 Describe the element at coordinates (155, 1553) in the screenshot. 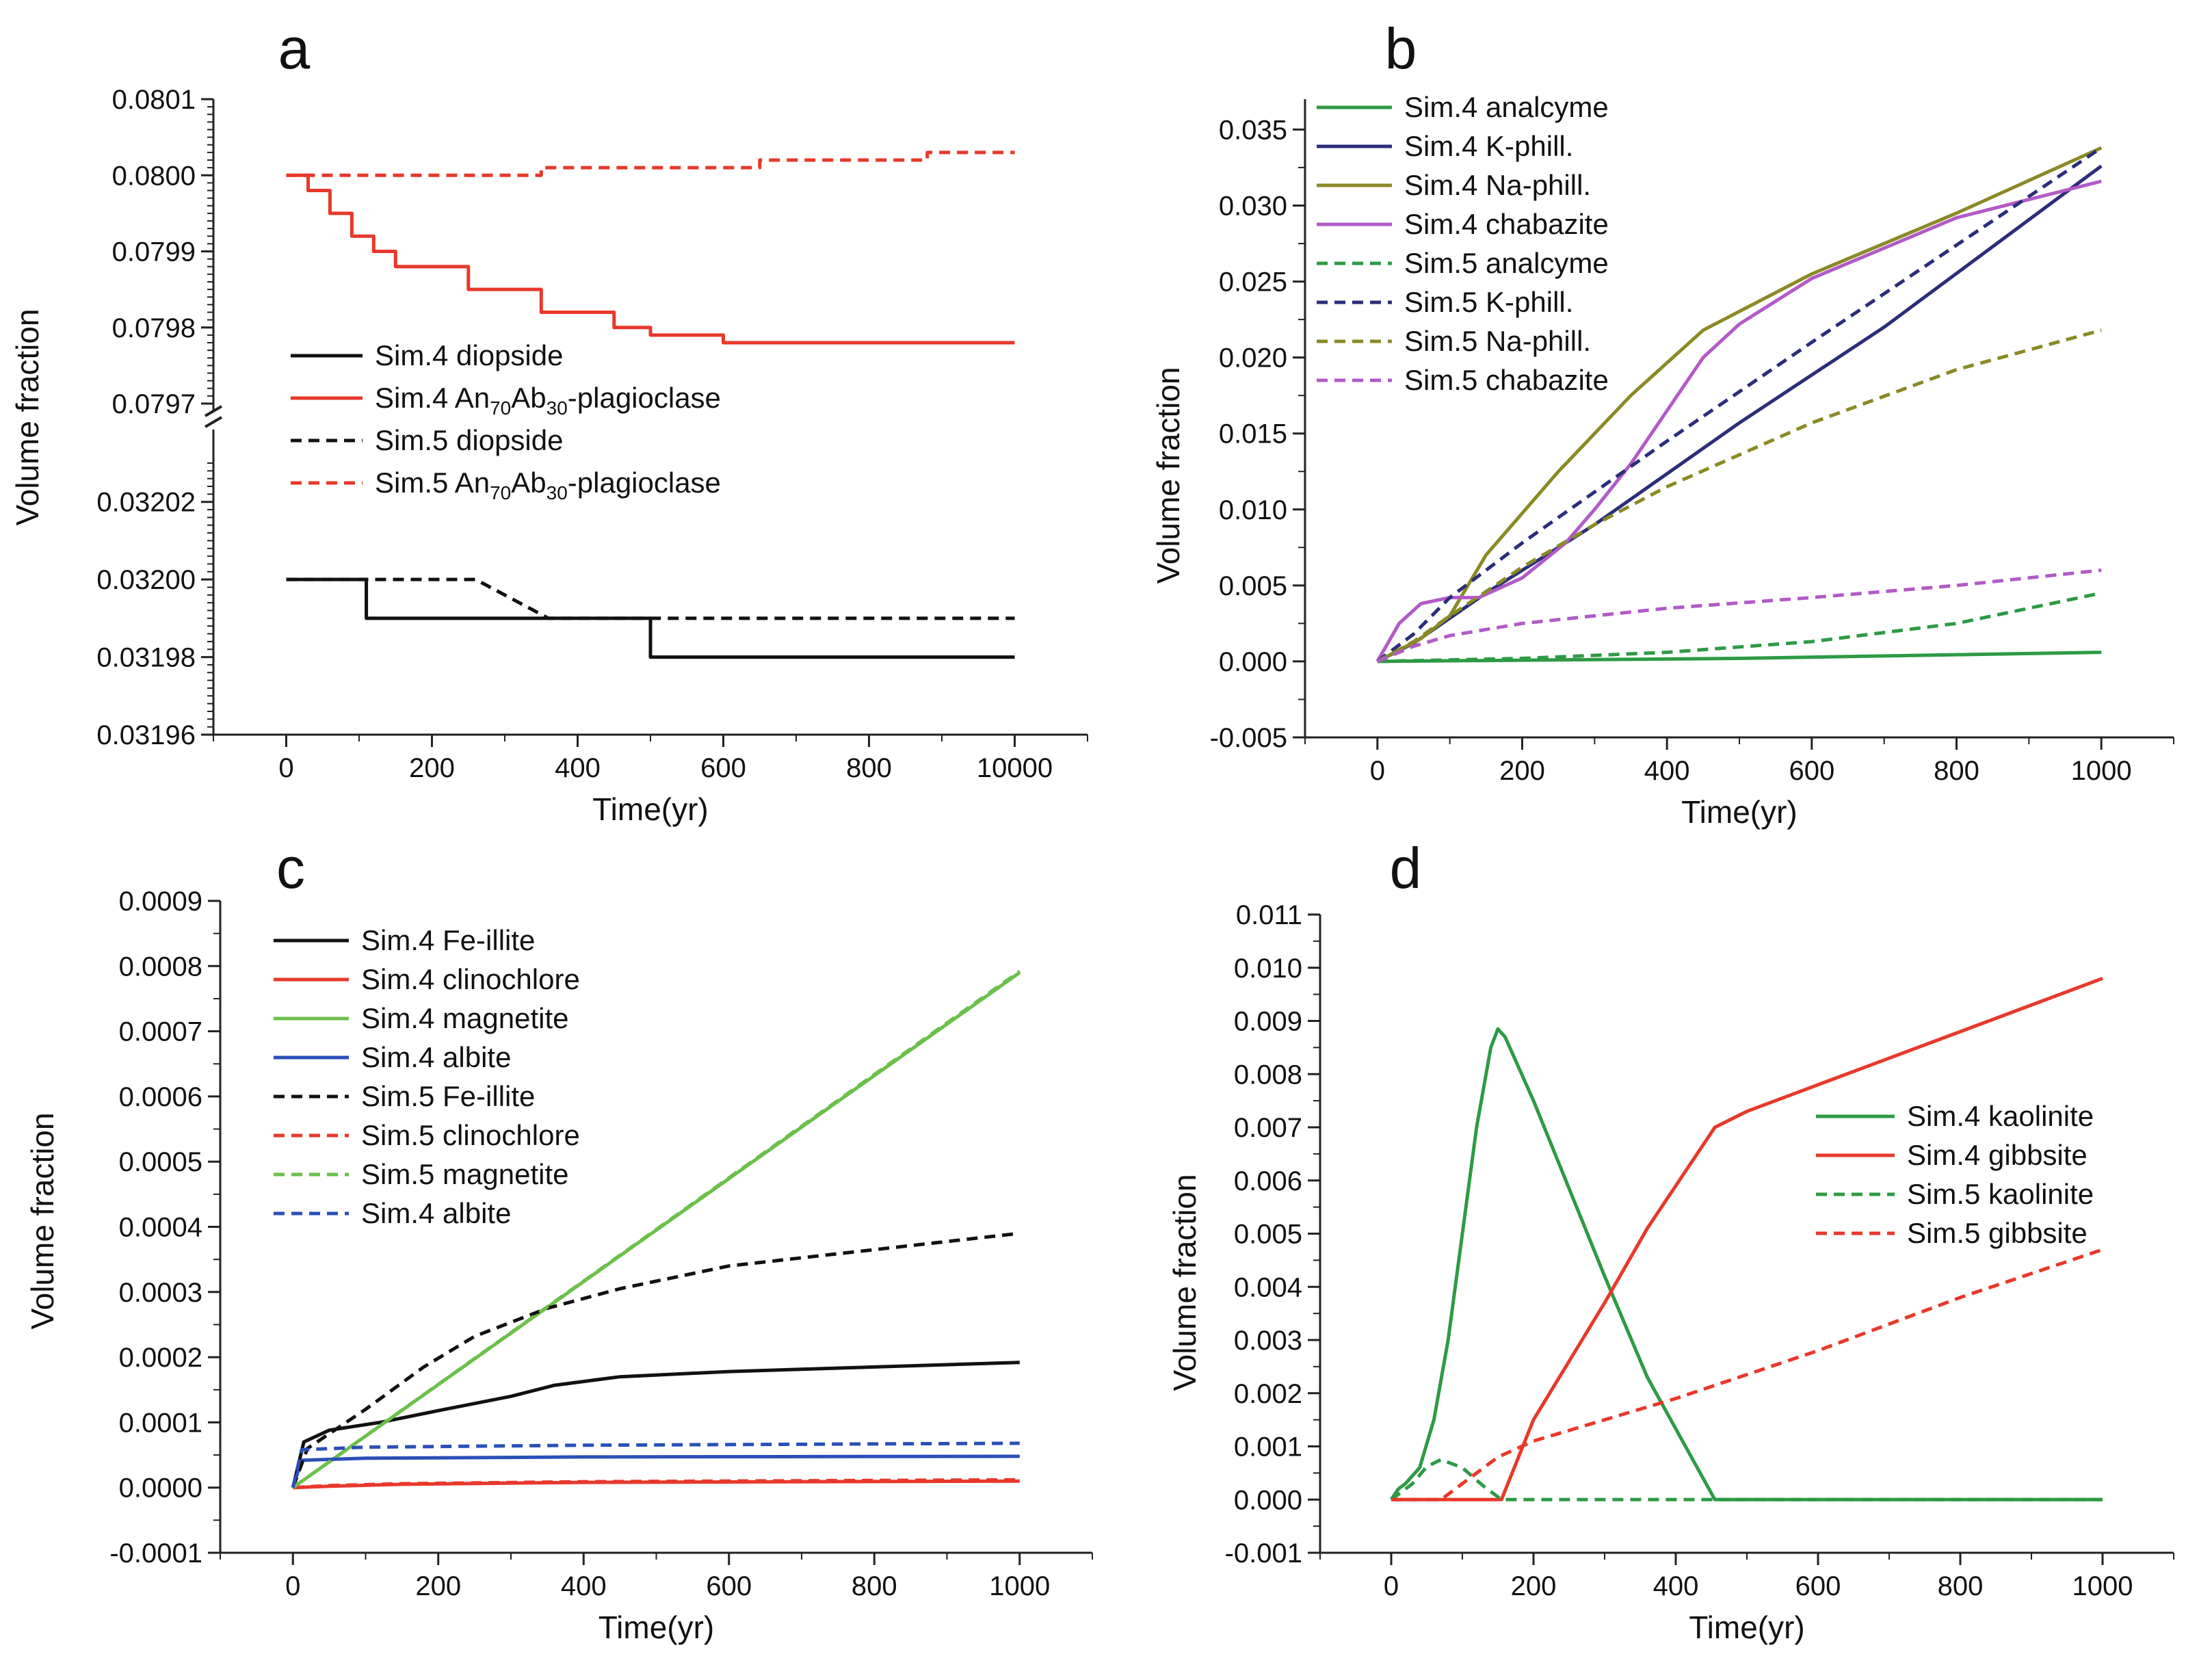

I see `y-tick-label: -0.0001` at that location.